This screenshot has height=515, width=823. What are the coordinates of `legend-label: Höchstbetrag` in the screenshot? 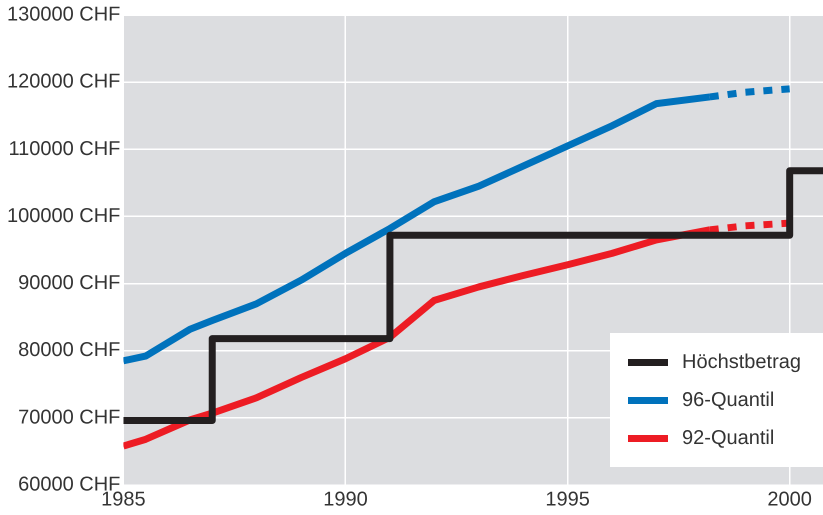 It's located at (741, 362).